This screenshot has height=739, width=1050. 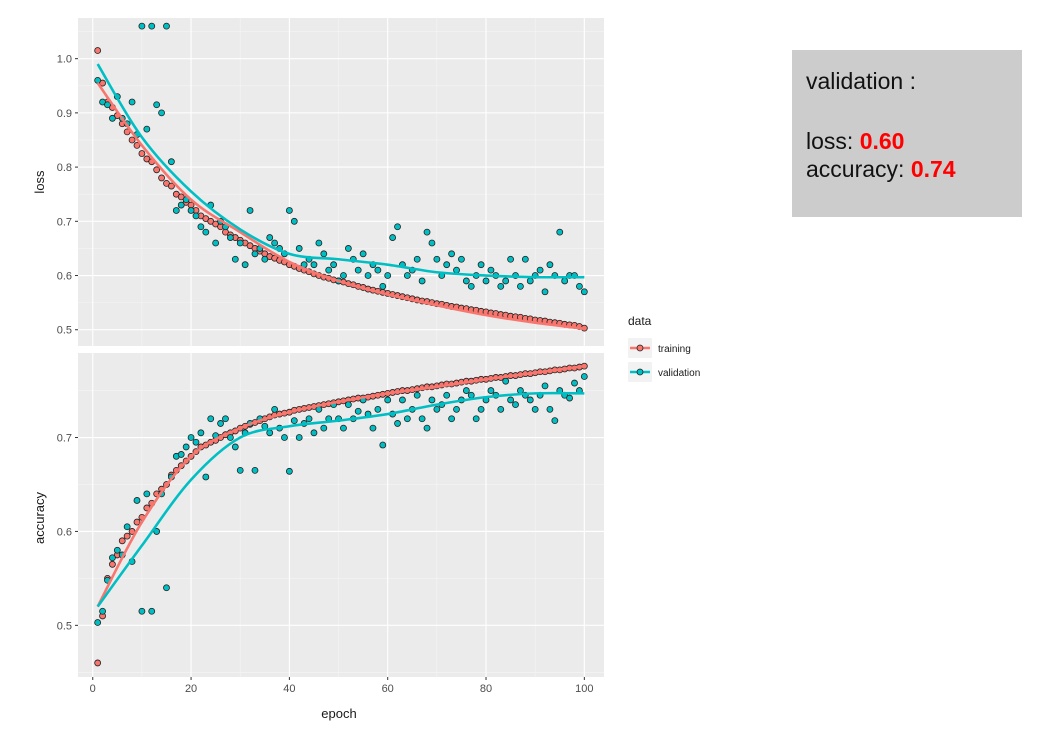 I want to click on summary-accuracy-label: accuracy:, so click(x=855, y=169).